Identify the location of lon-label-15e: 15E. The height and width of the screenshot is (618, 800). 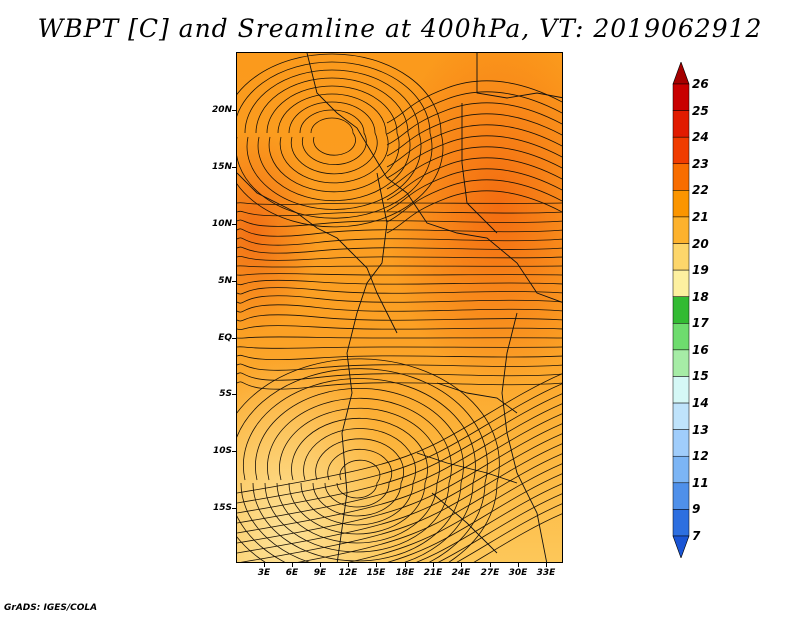
(376, 573).